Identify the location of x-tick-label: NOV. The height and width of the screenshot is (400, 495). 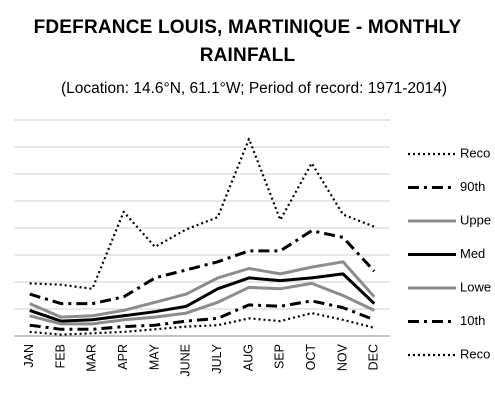
(342, 357).